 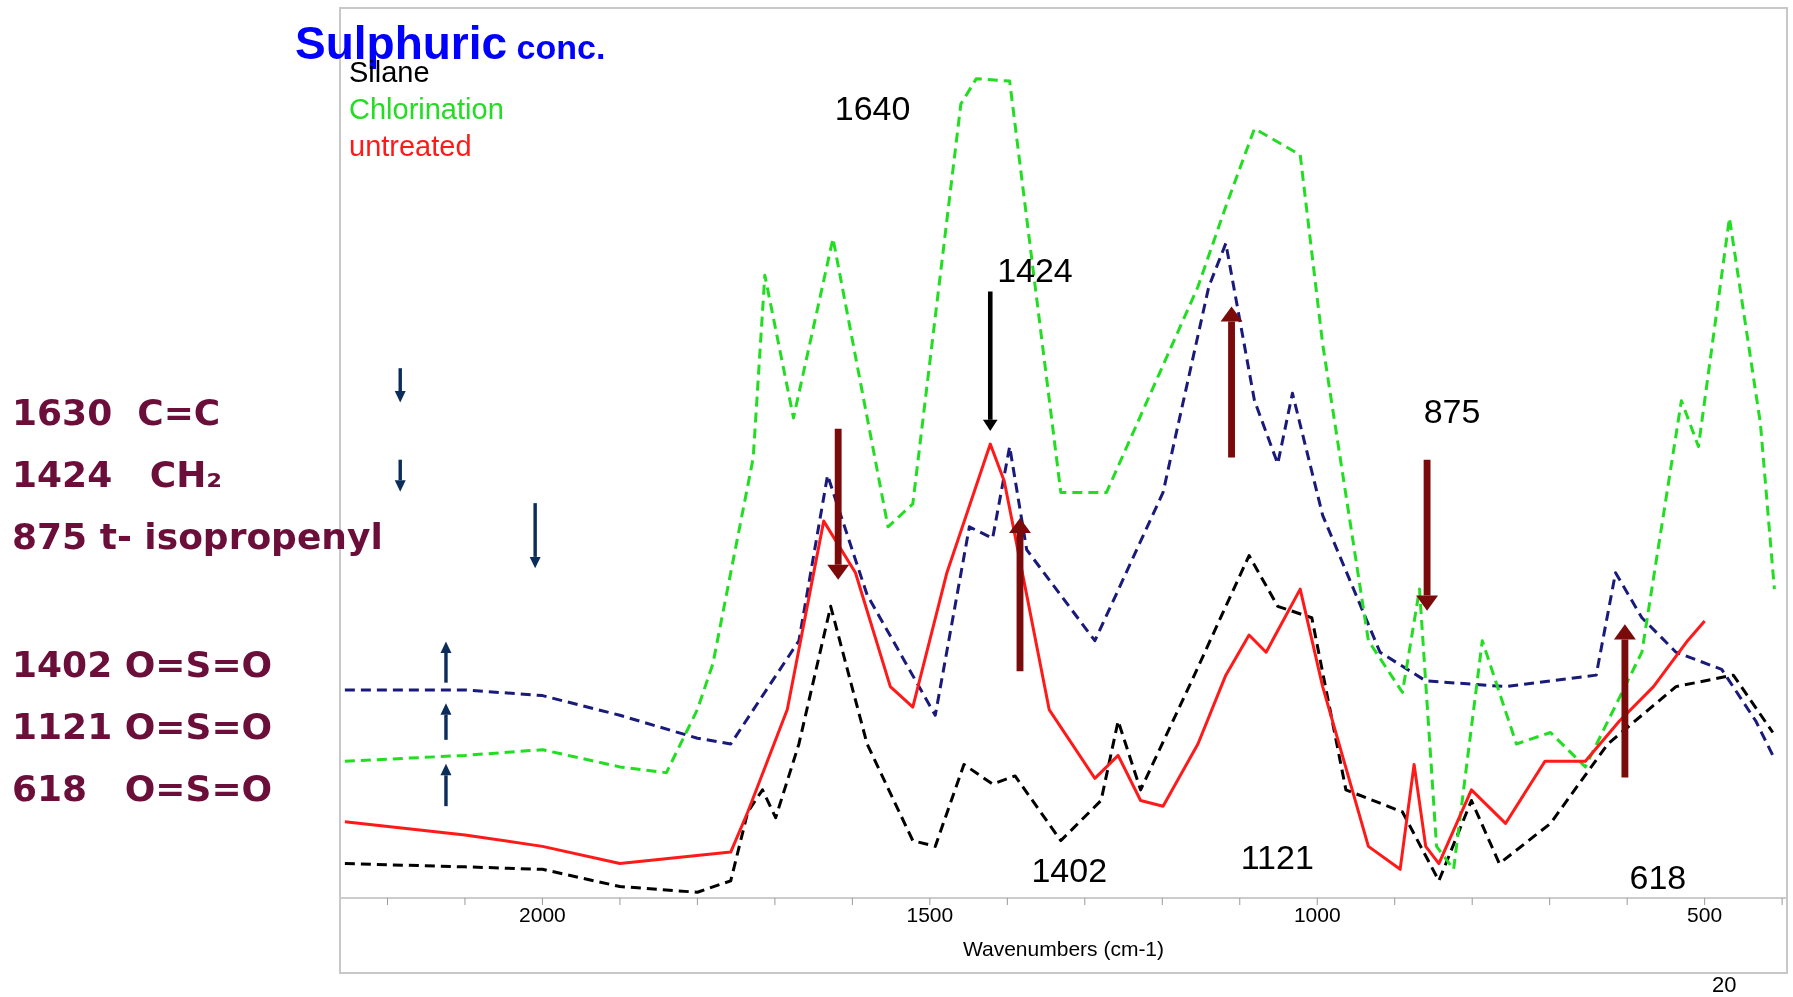 What do you see at coordinates (930, 914) in the screenshot?
I see `x-tick-label: 1500` at bounding box center [930, 914].